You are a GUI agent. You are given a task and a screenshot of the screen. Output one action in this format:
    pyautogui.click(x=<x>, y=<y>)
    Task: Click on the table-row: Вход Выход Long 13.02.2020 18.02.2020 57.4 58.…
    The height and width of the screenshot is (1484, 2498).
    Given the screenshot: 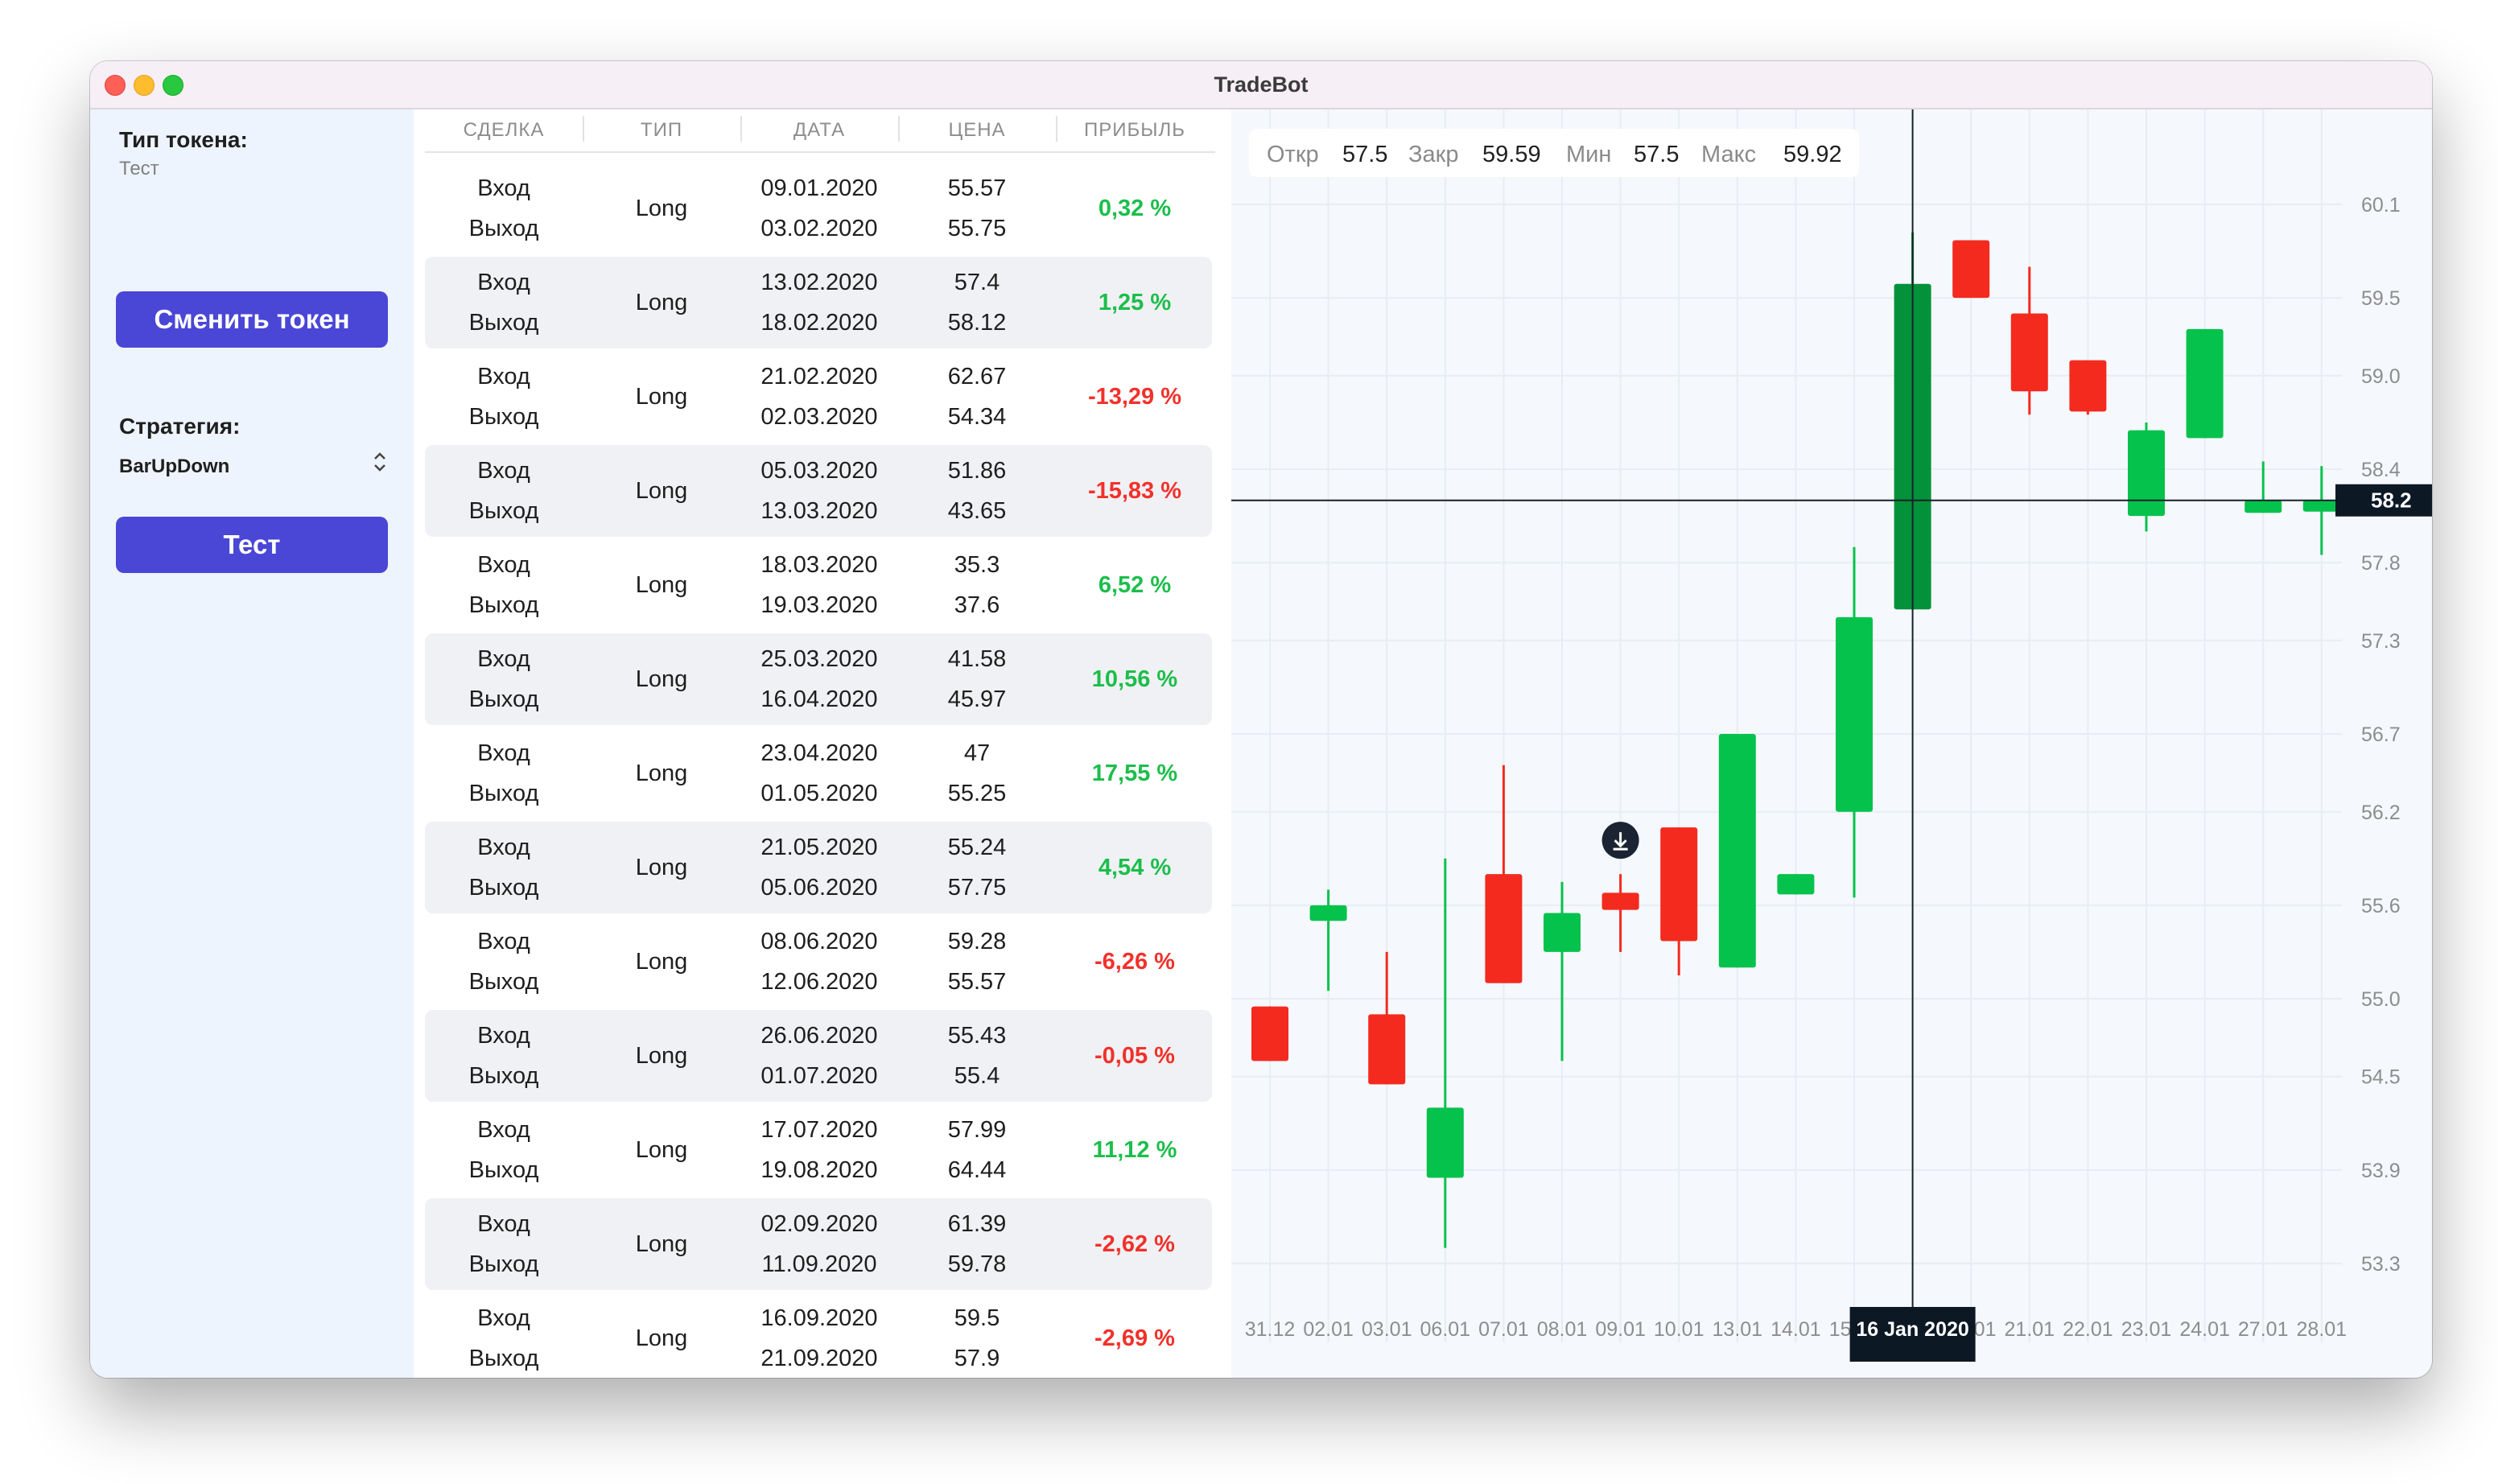 What is the action you would take?
    pyautogui.click(x=819, y=302)
    